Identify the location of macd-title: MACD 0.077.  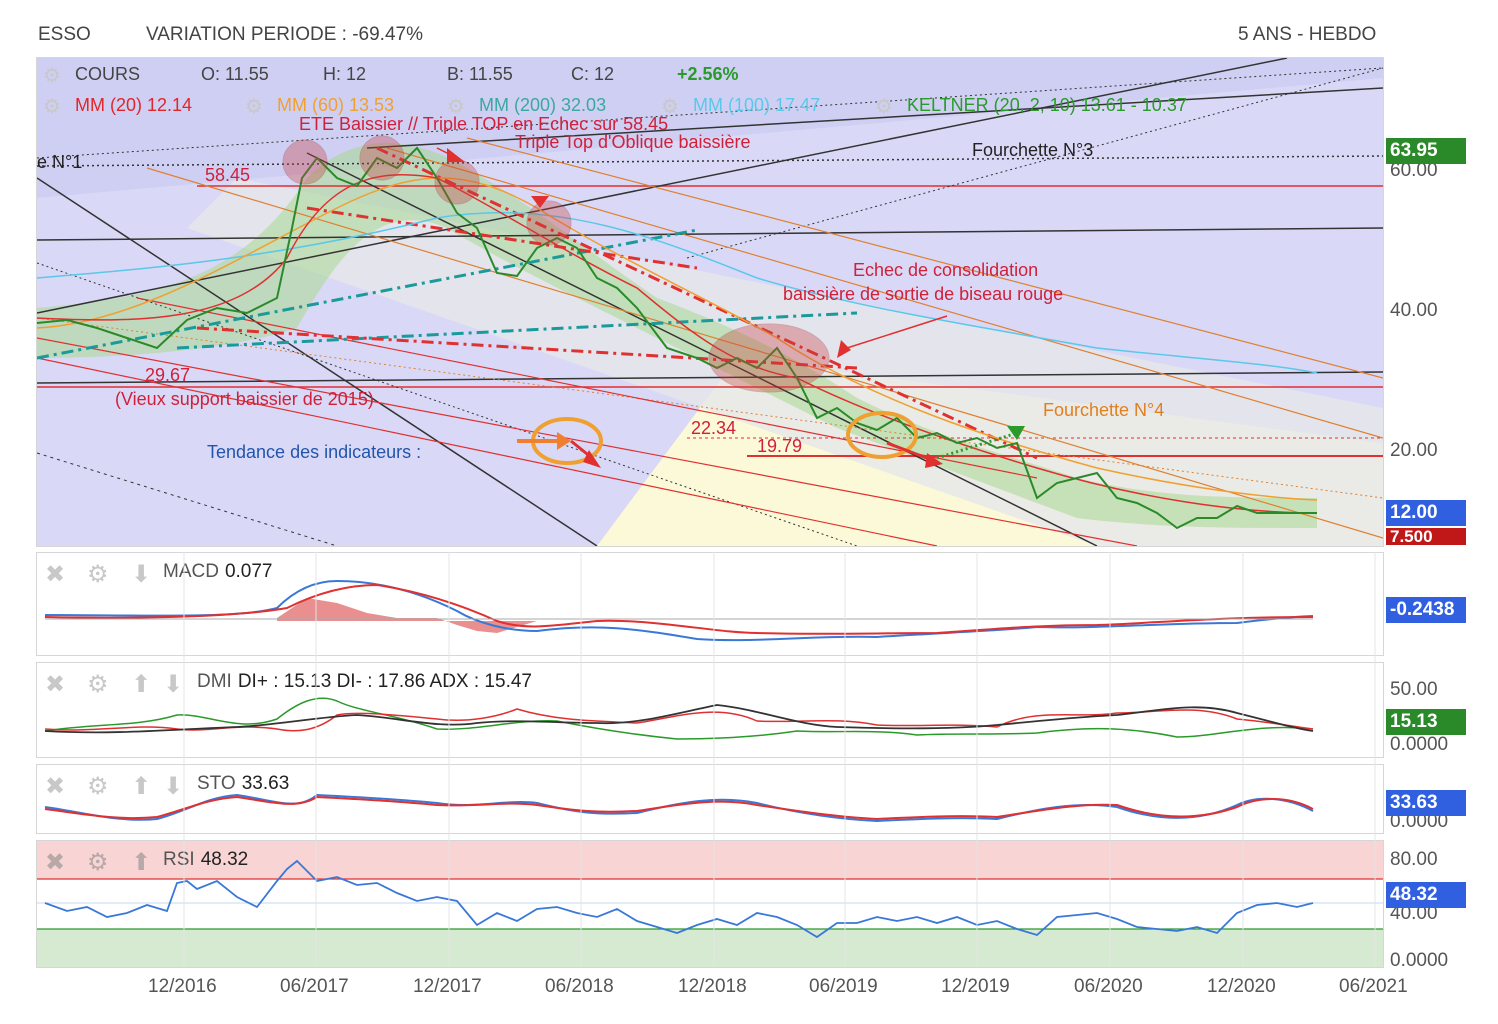
(218, 572).